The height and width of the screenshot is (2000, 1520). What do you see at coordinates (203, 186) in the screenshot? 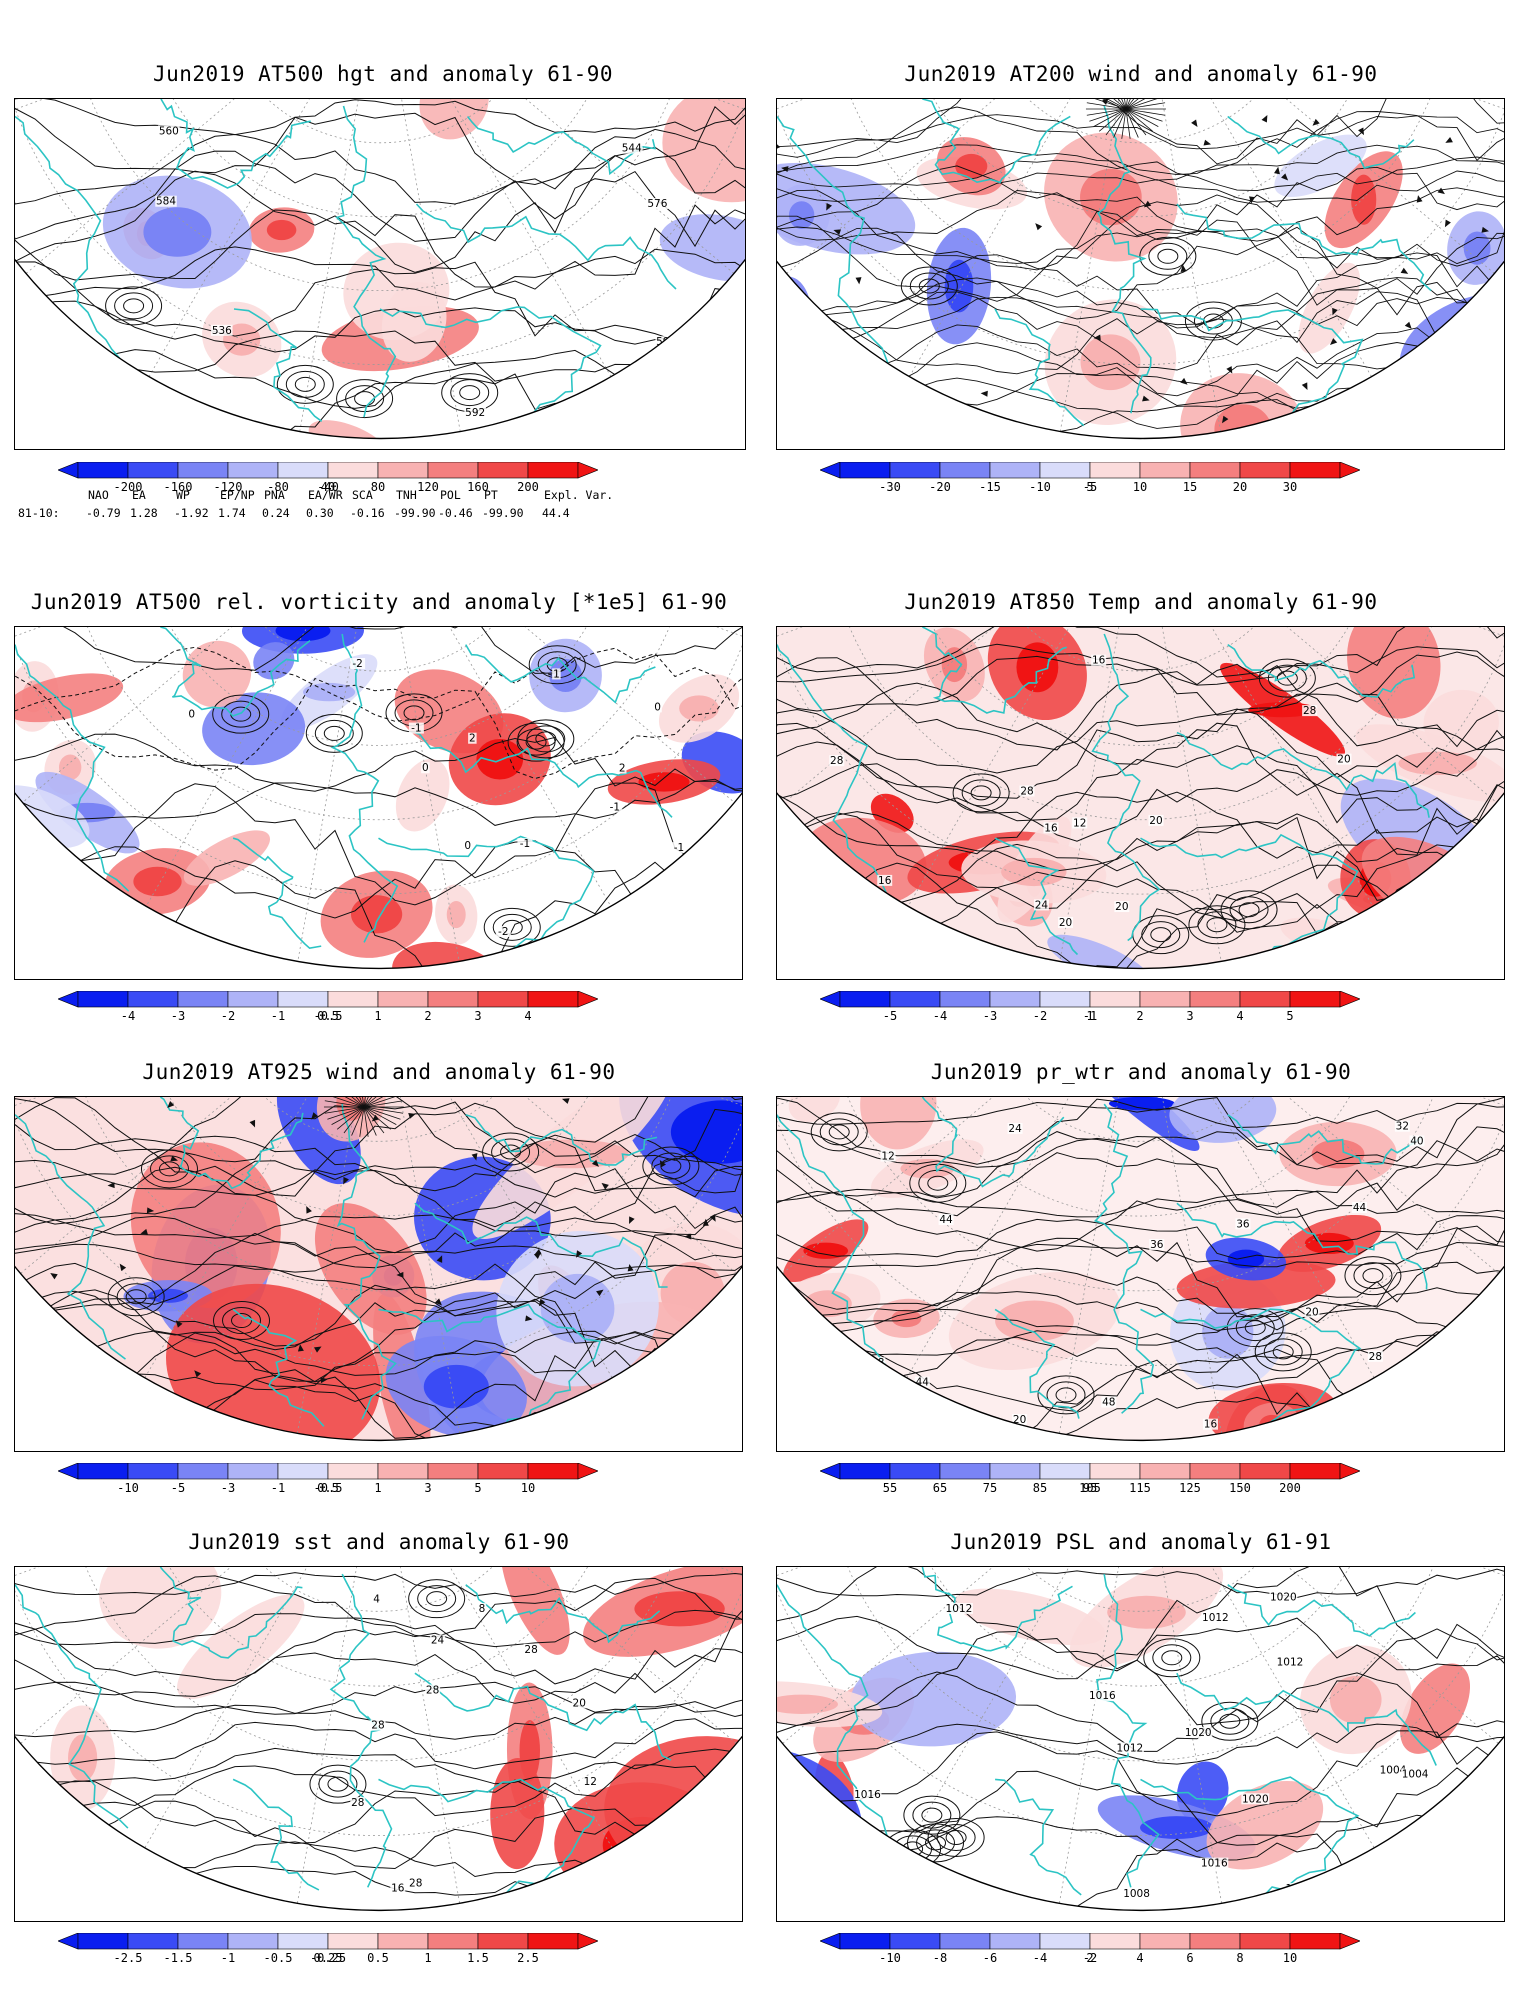
I see `meridian` at bounding box center [203, 186].